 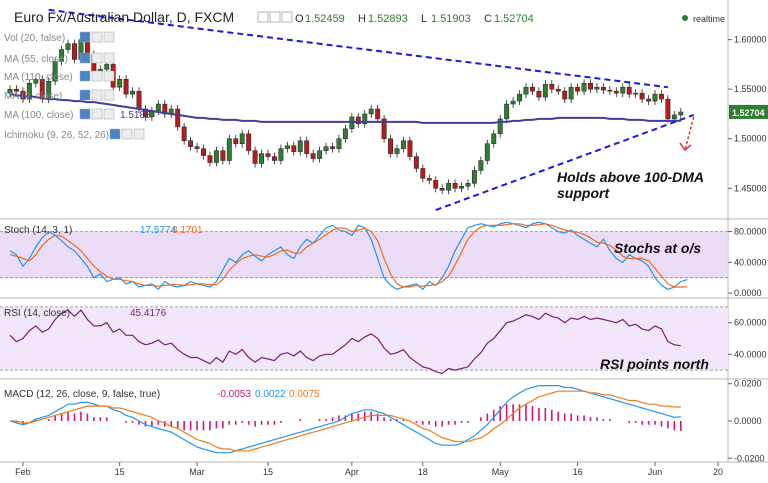 What do you see at coordinates (750, 354) in the screenshot?
I see `rsi-tick-label: 40.0000` at bounding box center [750, 354].